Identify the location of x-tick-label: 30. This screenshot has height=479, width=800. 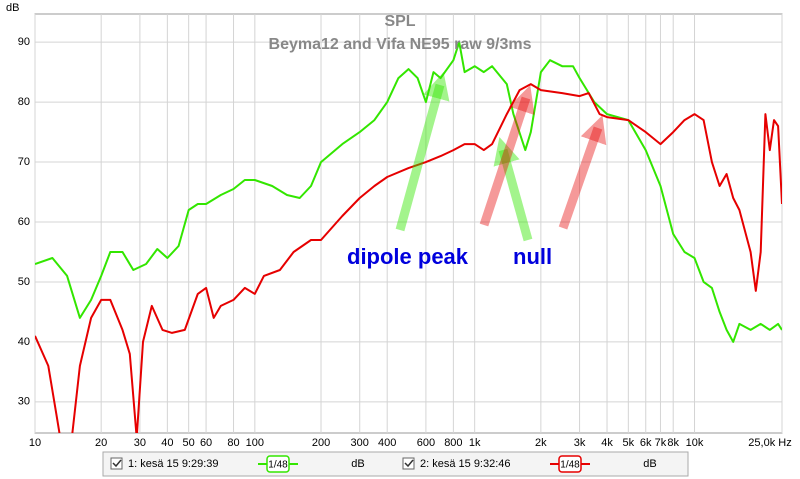
(140, 443).